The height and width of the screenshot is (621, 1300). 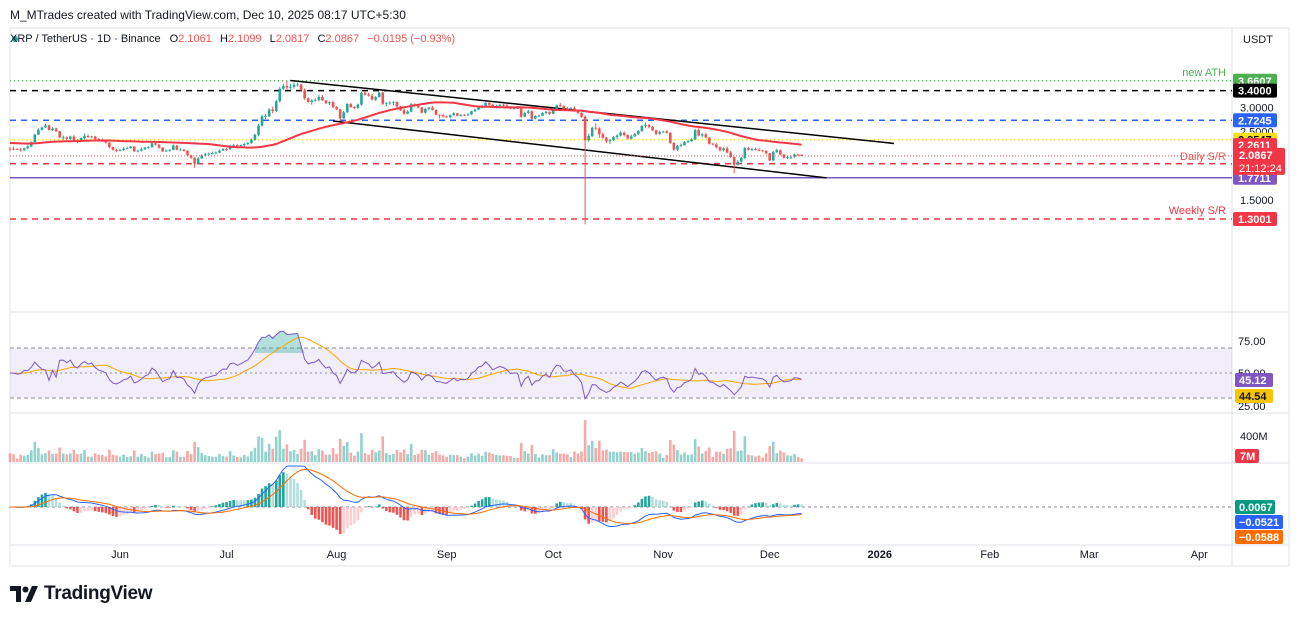 I want to click on daily-sr-annotation: Daily S/R, so click(x=1203, y=157).